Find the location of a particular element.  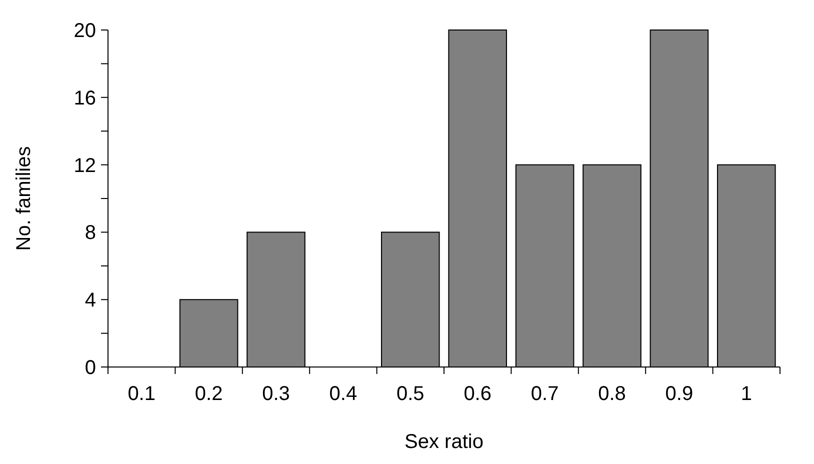

x-tick-label: 0.3 is located at coordinates (276, 394).